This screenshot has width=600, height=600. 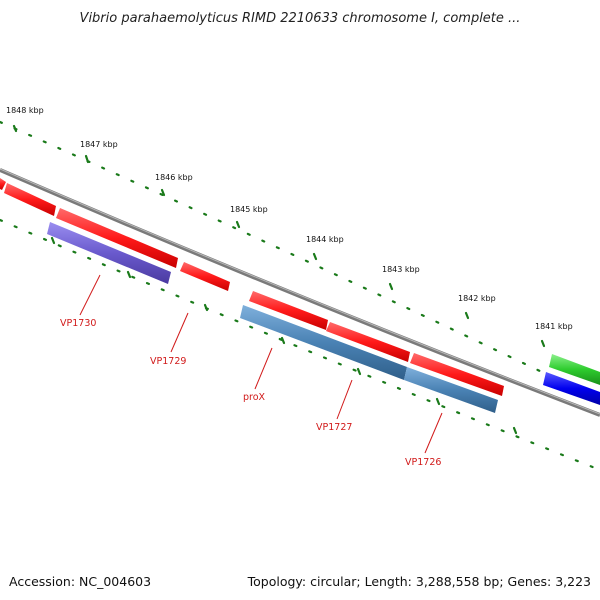 I want to click on kbp-label-1843: 1843 kbp, so click(x=401, y=269).